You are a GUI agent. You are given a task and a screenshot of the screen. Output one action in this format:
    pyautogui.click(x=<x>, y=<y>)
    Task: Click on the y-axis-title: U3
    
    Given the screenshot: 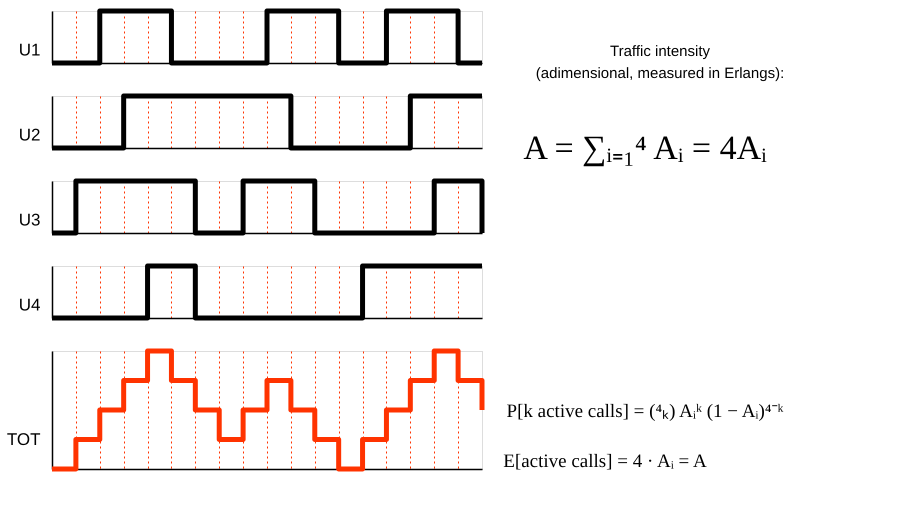 What is the action you would take?
    pyautogui.click(x=29, y=220)
    